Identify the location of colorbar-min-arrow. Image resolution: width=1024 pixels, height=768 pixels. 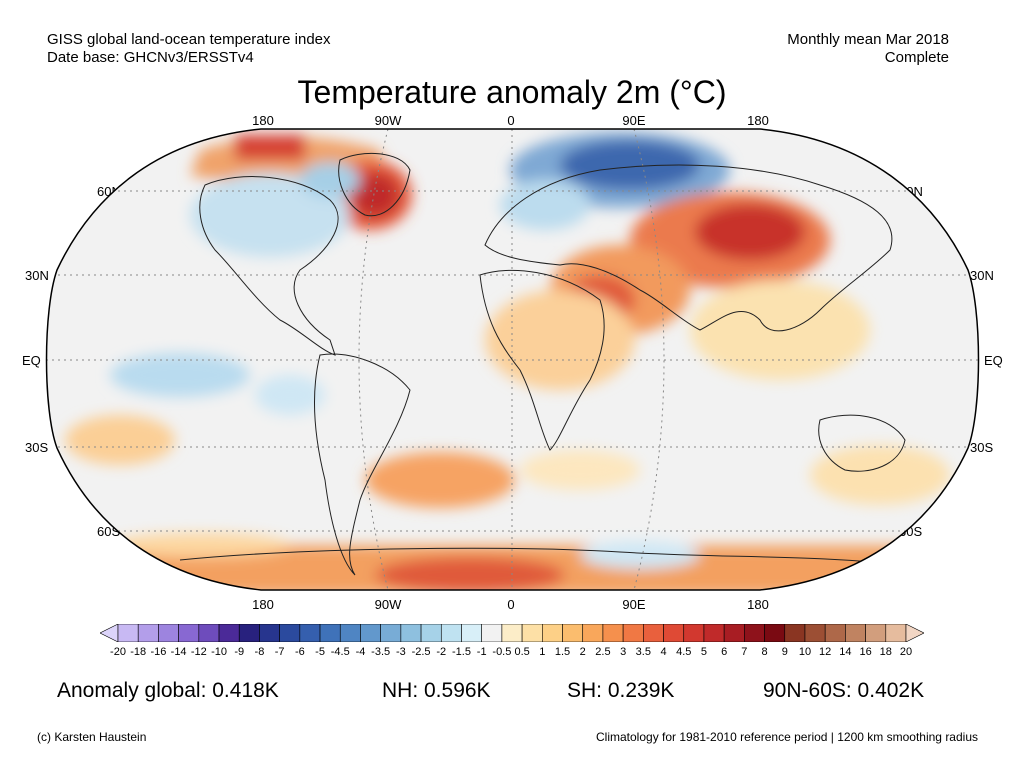
(109, 633).